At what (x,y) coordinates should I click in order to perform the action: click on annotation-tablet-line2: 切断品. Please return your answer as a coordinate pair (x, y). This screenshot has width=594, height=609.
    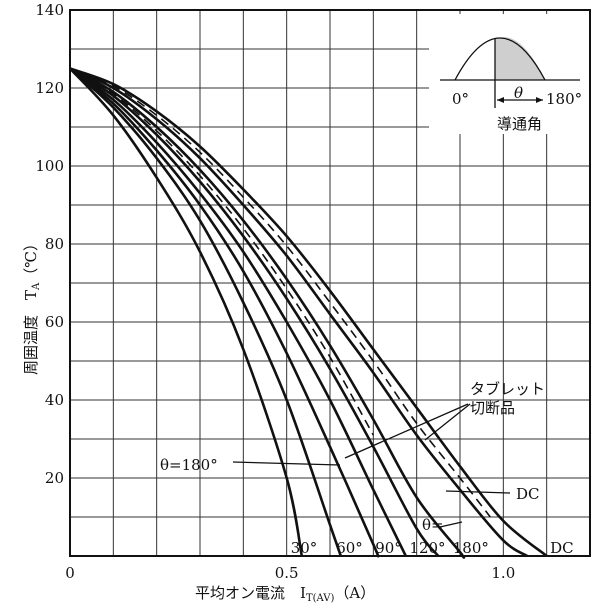
    Looking at the image, I should click on (492, 408).